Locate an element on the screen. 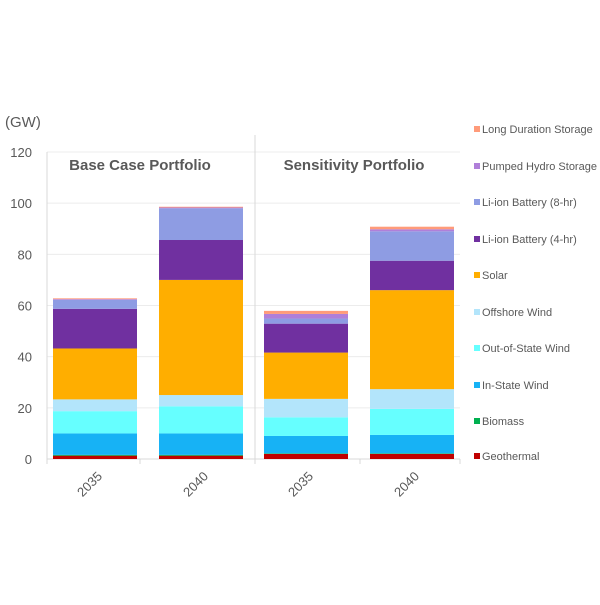  legend-label: Pumped Hydro Storage is located at coordinates (539, 167).